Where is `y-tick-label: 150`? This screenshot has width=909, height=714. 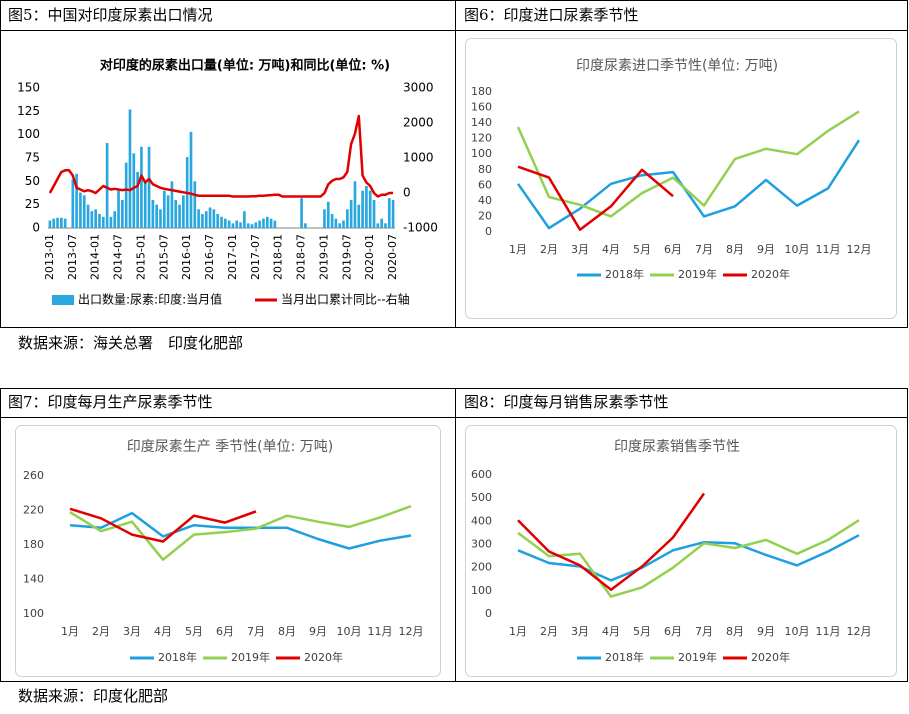 y-tick-label: 150 is located at coordinates (28, 88).